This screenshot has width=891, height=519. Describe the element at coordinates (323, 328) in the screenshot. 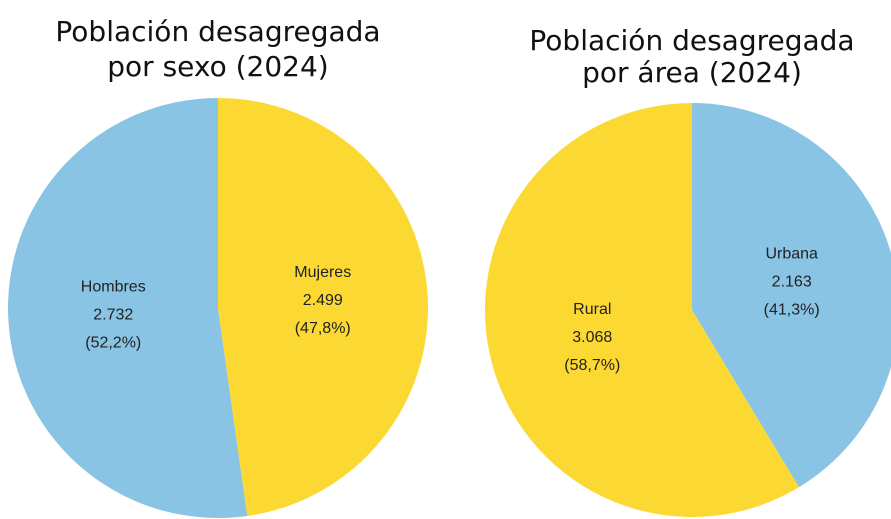

I see `percent-label: (47,8%)` at that location.